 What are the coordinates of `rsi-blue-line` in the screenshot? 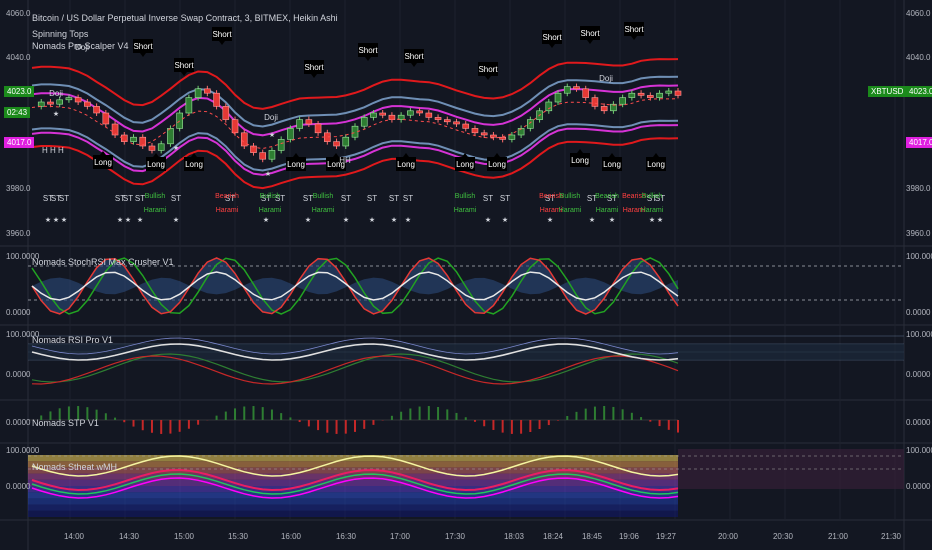 It's located at (355, 346).